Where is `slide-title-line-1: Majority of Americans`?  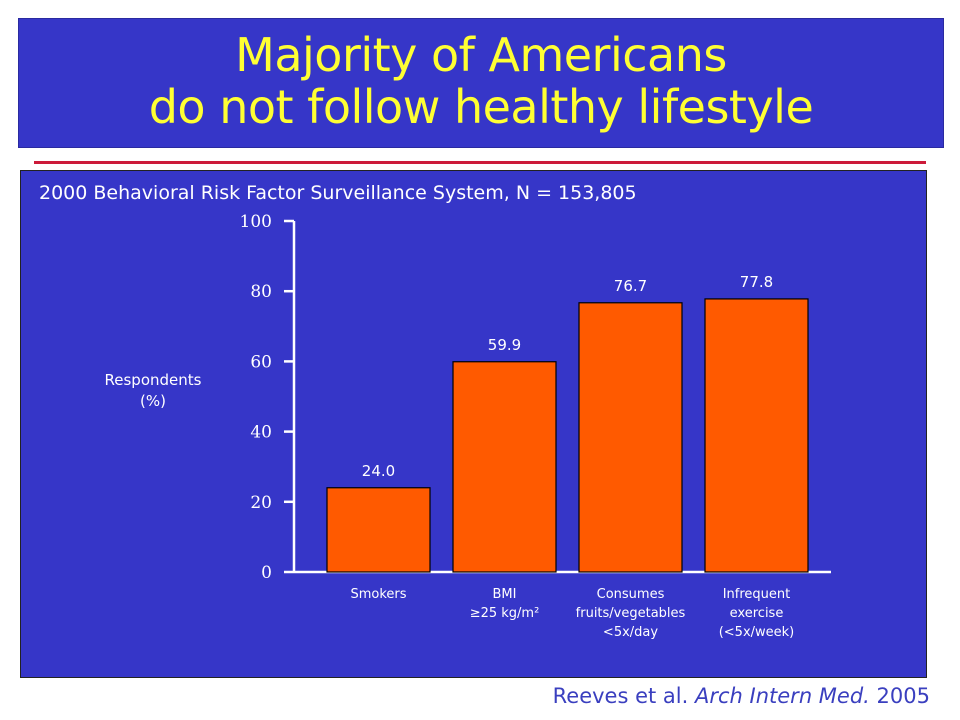 slide-title-line-1: Majority of Americans is located at coordinates (481, 55).